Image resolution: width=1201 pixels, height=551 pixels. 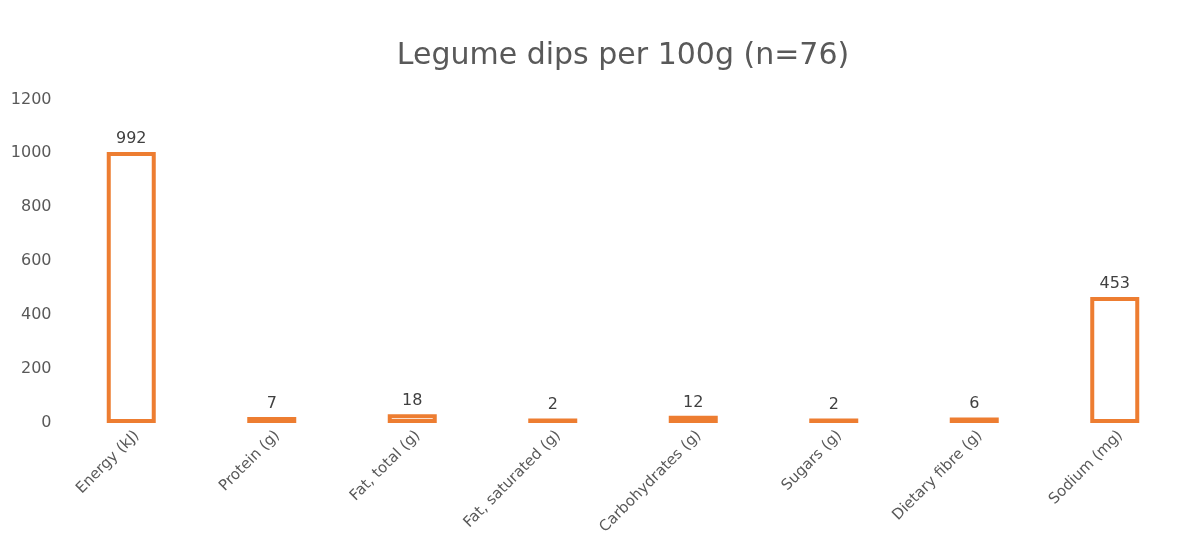 I want to click on y-tick-label: 600, so click(x=36, y=259).